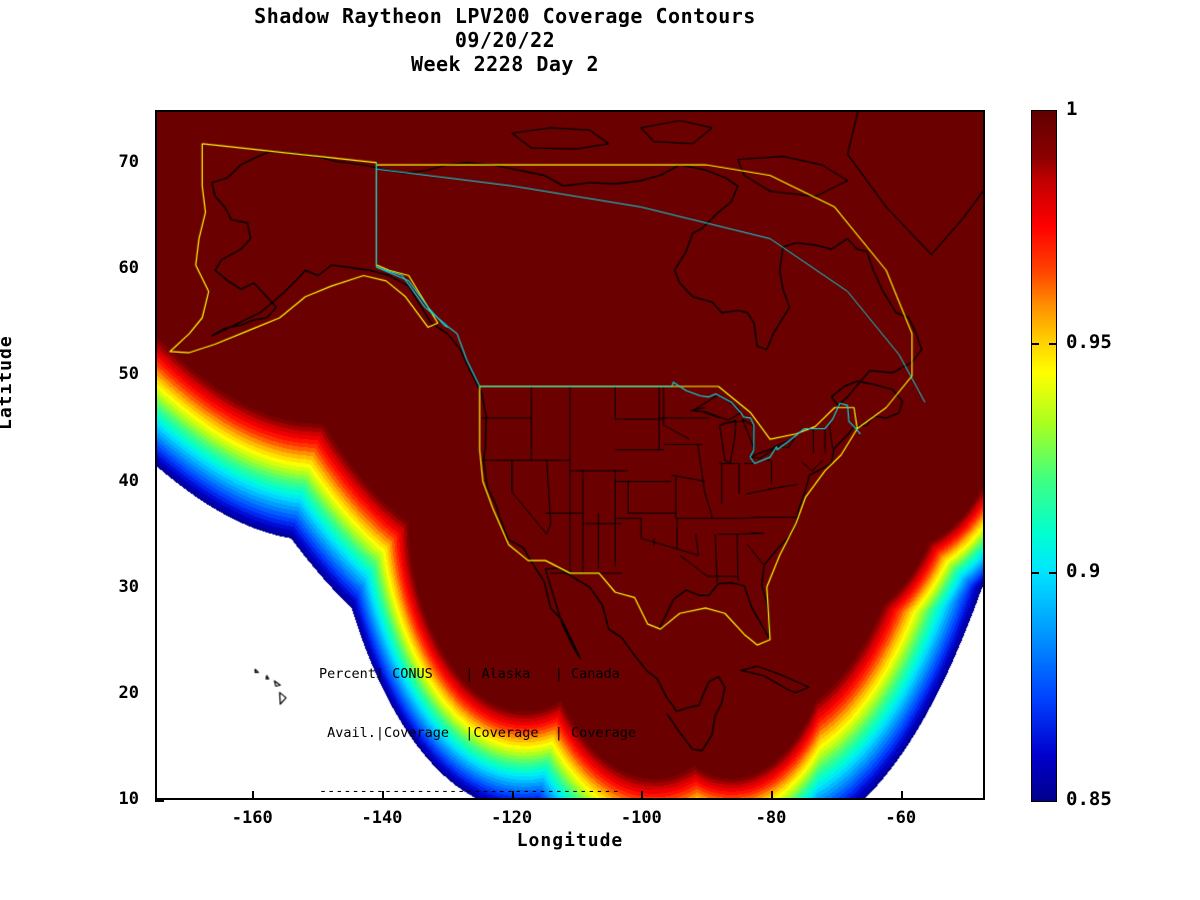  Describe the element at coordinates (1035, 573) in the screenshot. I see `colorbar-tick-090-left` at that location.